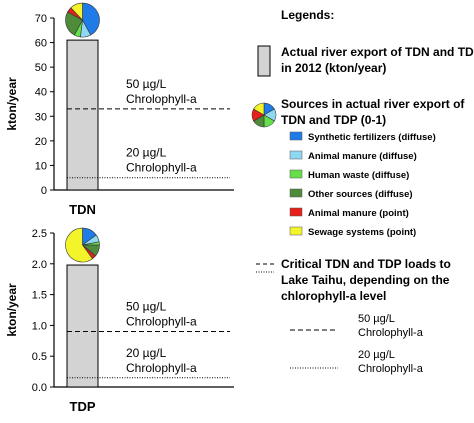  What do you see at coordinates (362, 232) in the screenshot?
I see `legend-source-label-6: Sewage systems (point)` at bounding box center [362, 232].